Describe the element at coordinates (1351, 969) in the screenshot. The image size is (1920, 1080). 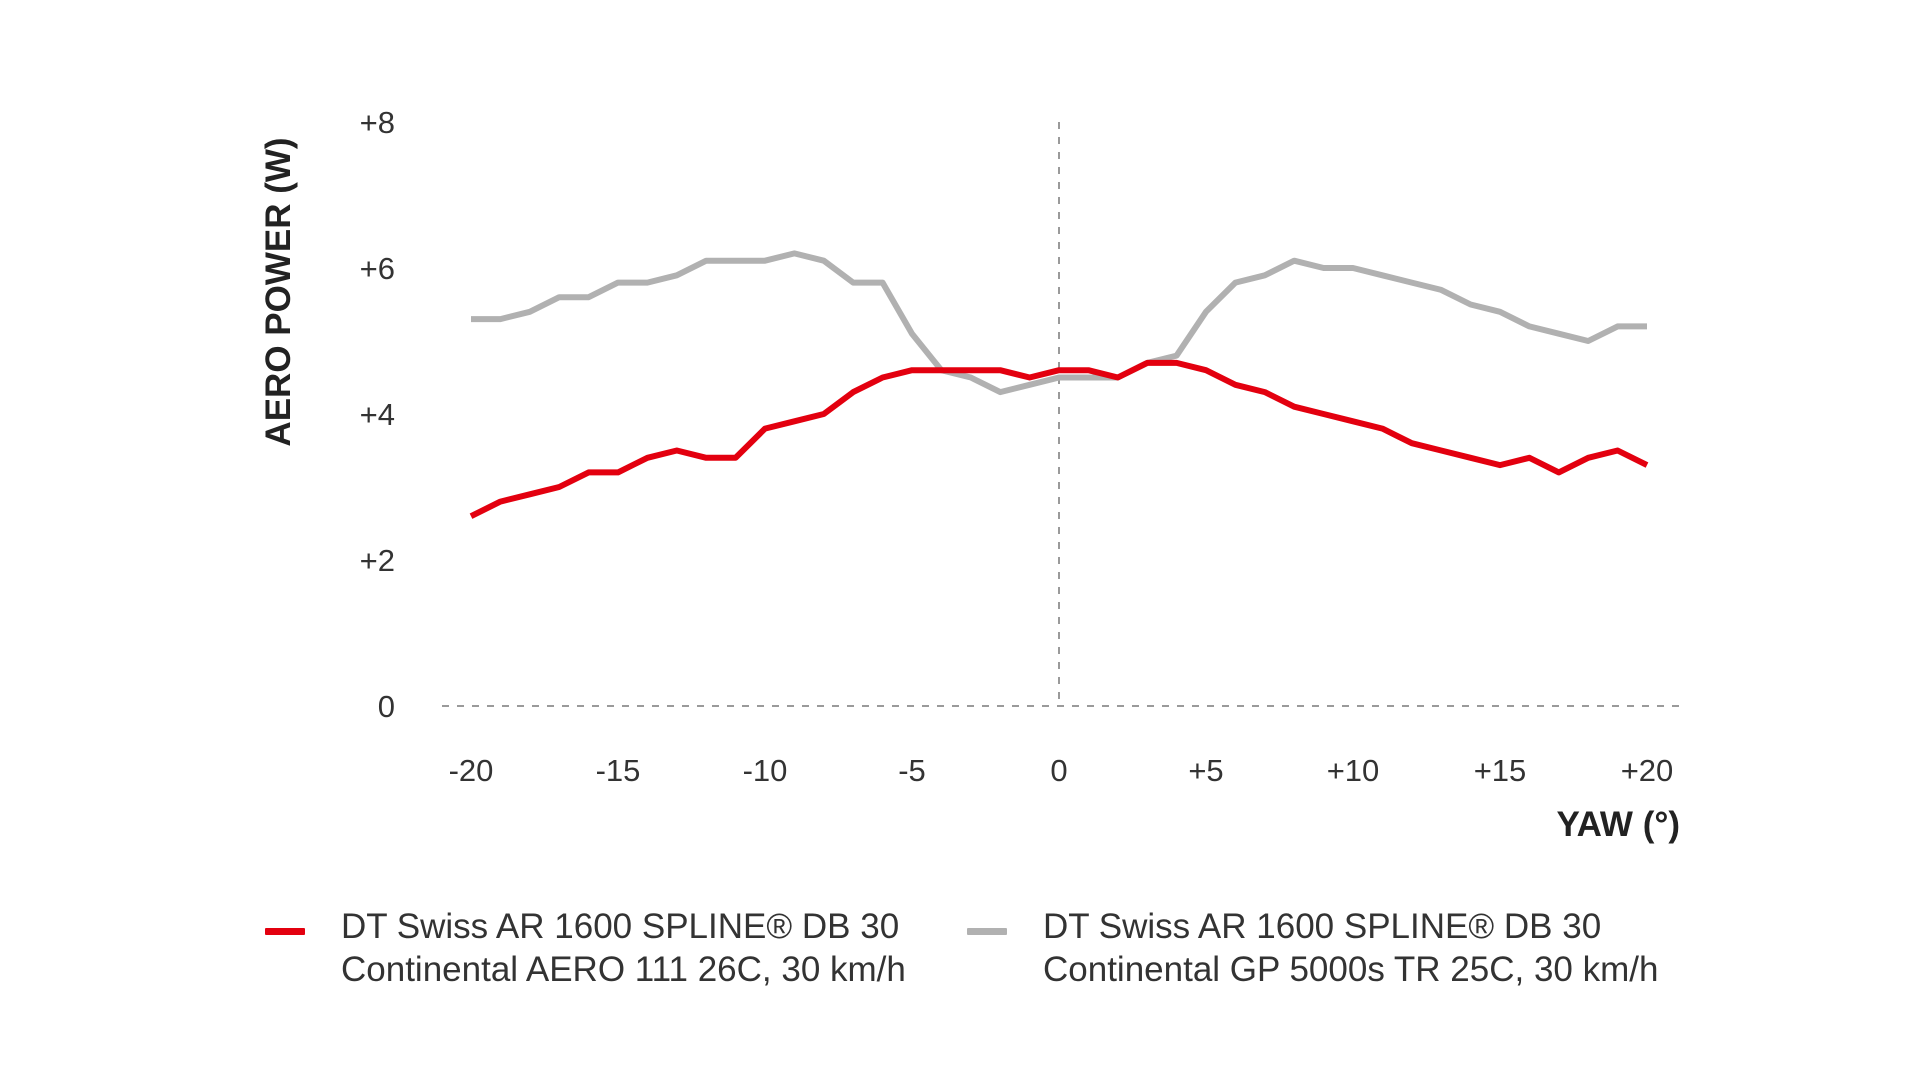
I see `legend-label-line2: Continental GP 5000s TR 25C, 30 km/h` at that location.